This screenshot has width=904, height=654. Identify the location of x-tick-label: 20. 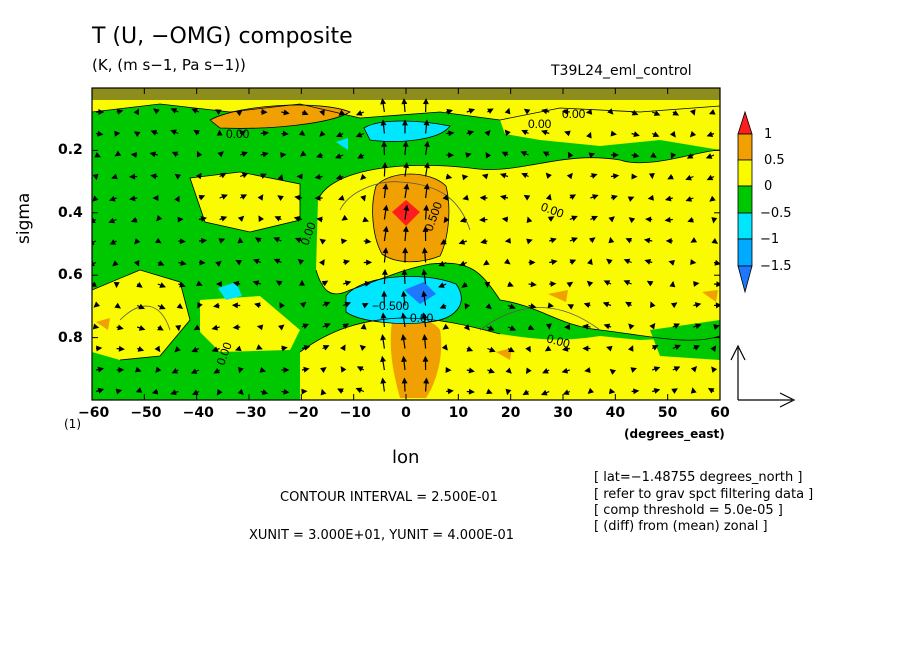
(510, 413).